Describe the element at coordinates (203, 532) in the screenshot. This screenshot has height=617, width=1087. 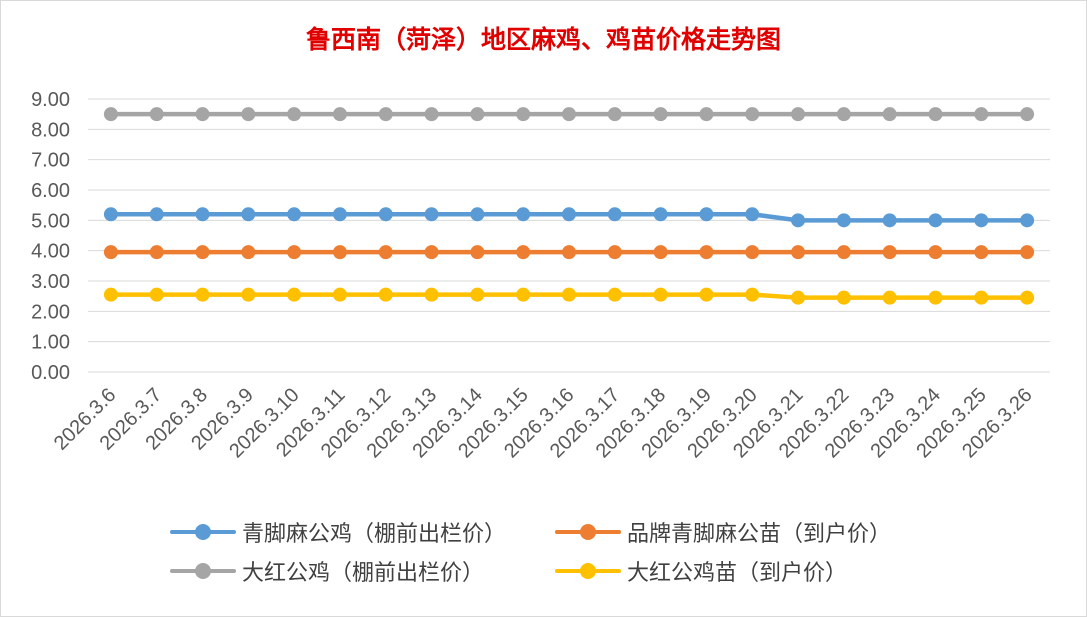
I see `legend-swatch-qingjiao-rooster` at that location.